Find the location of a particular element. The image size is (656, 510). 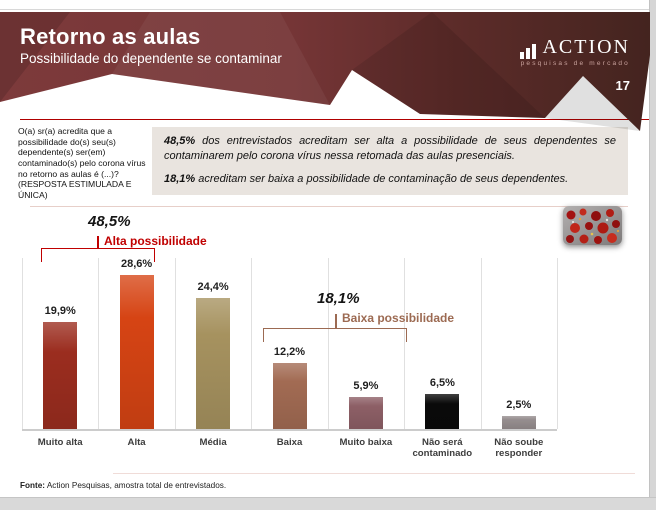

category-label: Muito baixa is located at coordinates (366, 442).